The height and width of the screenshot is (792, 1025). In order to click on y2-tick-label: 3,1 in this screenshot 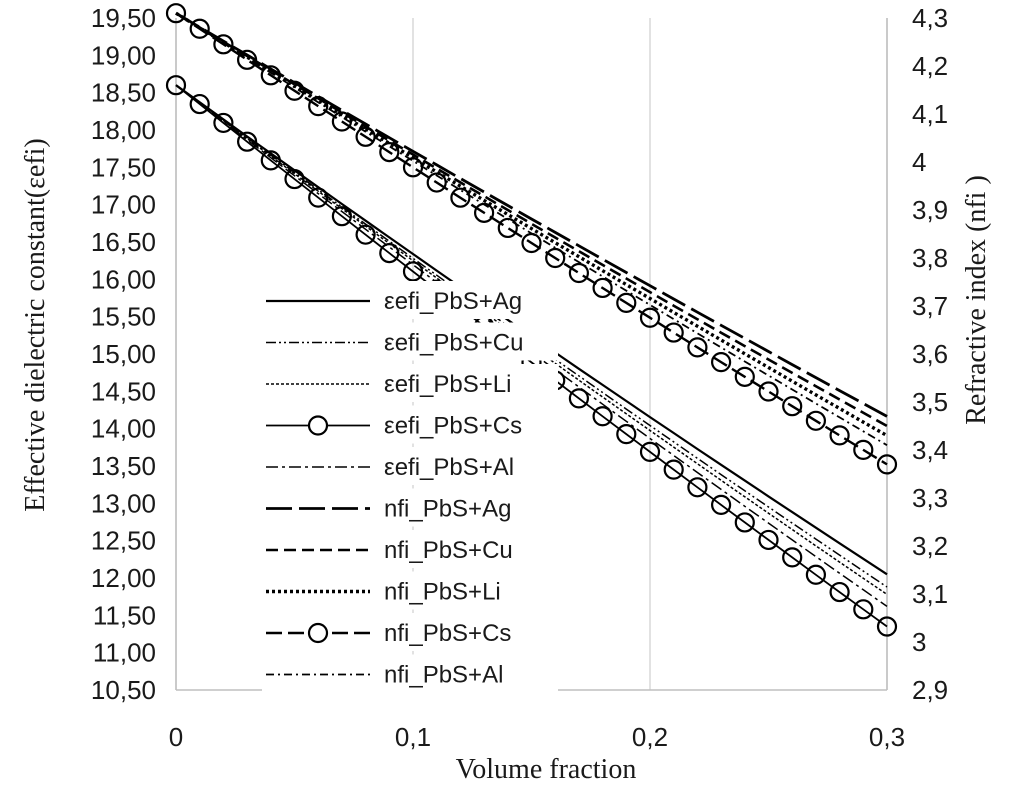, I will do `click(930, 594)`.